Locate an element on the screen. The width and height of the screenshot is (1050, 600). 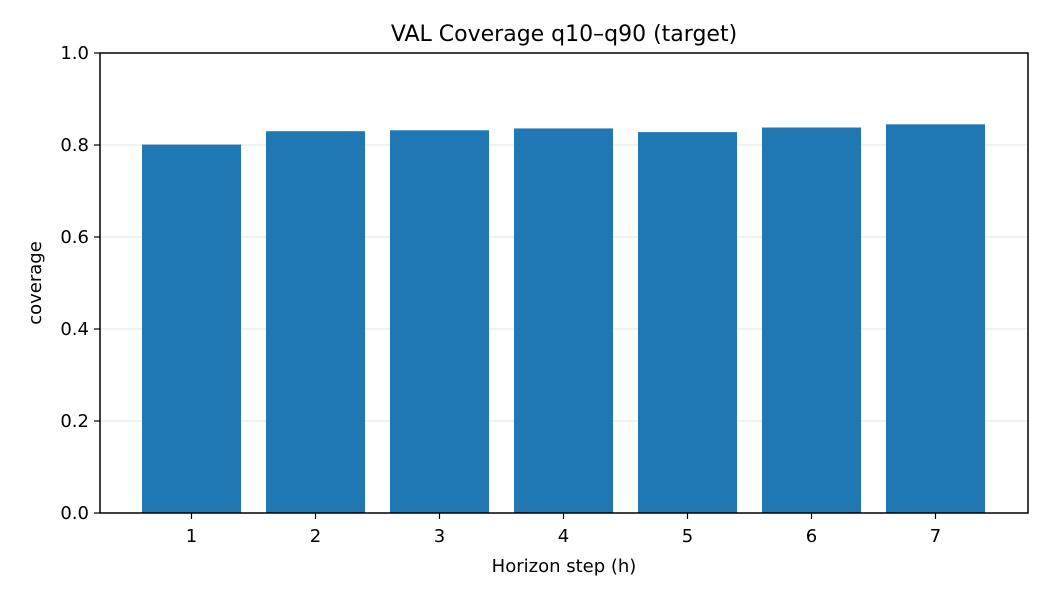
y-axis: 0.0 0.2 0.4 0.6 0.8 1.0 is located at coordinates (80, 283).